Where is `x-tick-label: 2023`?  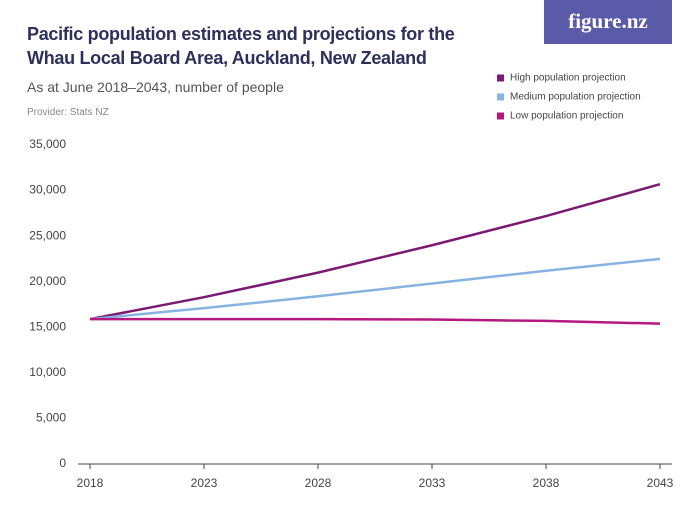
x-tick-label: 2023 is located at coordinates (204, 483).